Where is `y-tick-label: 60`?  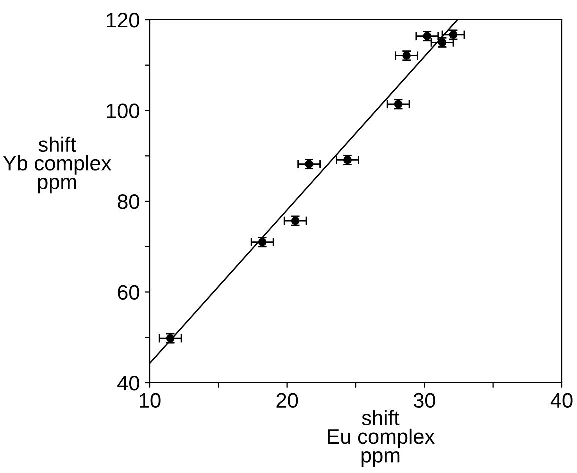
y-tick-label: 60 is located at coordinates (129, 292).